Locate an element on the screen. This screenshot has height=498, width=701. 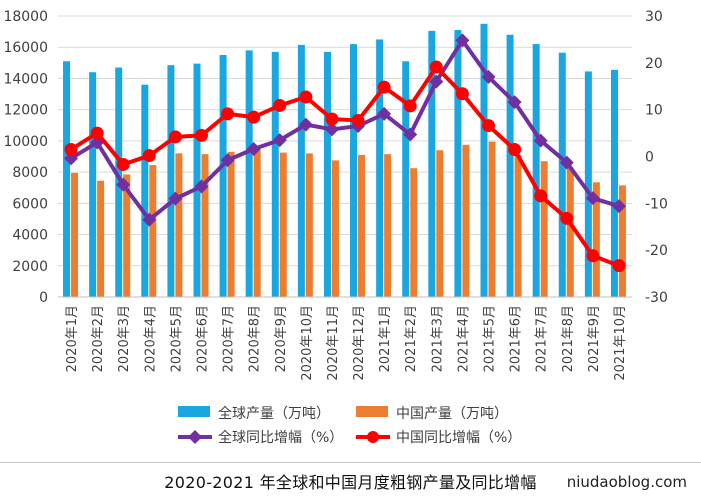
y-left-tick-label: 14000 is located at coordinates (25, 79).